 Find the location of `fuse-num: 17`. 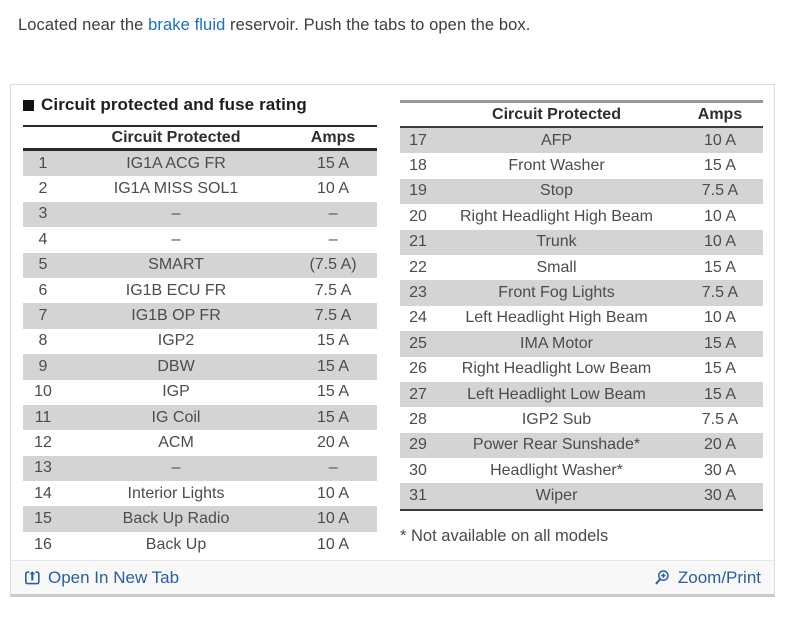

fuse-num: 17 is located at coordinates (418, 140).